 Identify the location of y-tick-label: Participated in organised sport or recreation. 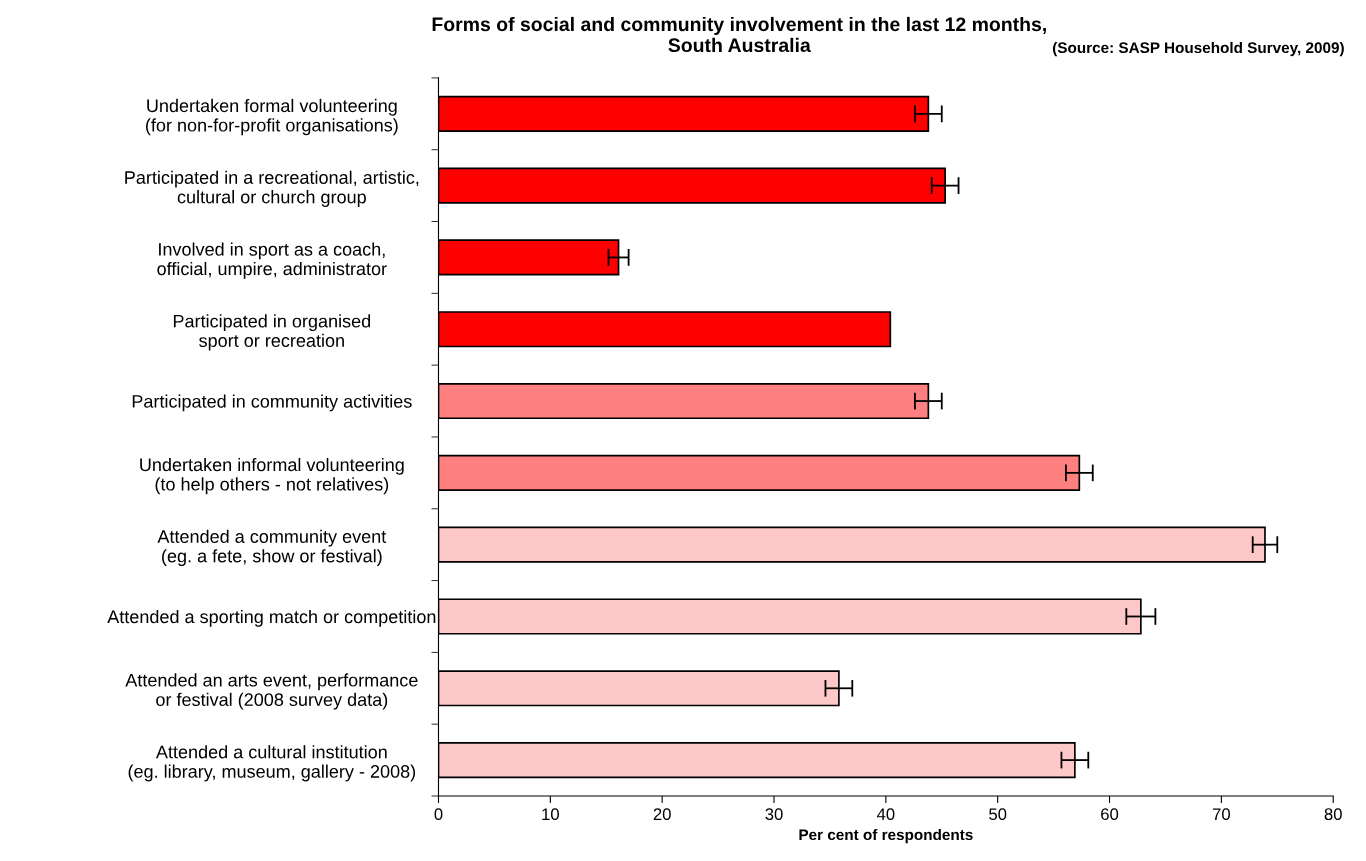
(272, 332).